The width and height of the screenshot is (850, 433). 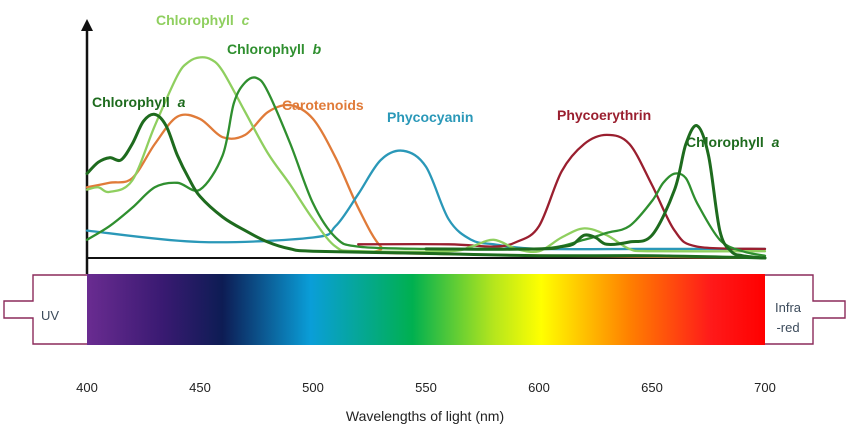 What do you see at coordinates (805, 309) in the screenshot?
I see `infrared-arrow` at bounding box center [805, 309].